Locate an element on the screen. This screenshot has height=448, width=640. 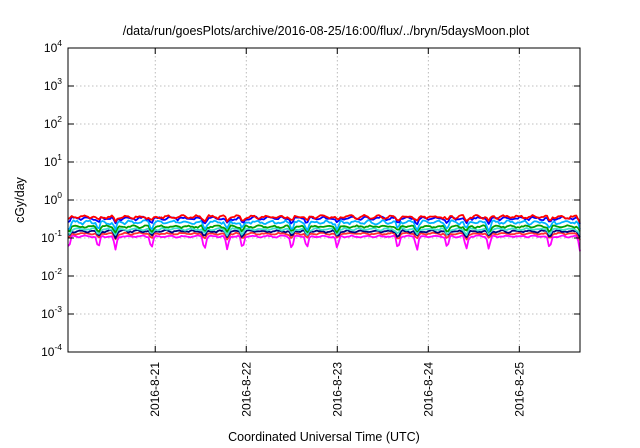
y-tick-label: 10¹ is located at coordinates (53, 160).